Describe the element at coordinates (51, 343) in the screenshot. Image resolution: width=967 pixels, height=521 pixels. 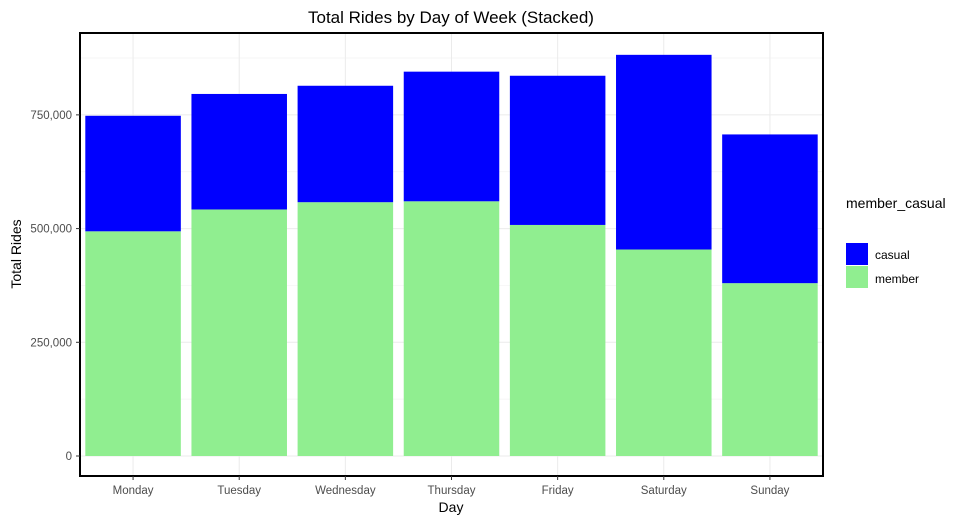
I see `y-tick-label: 250,000` at that location.